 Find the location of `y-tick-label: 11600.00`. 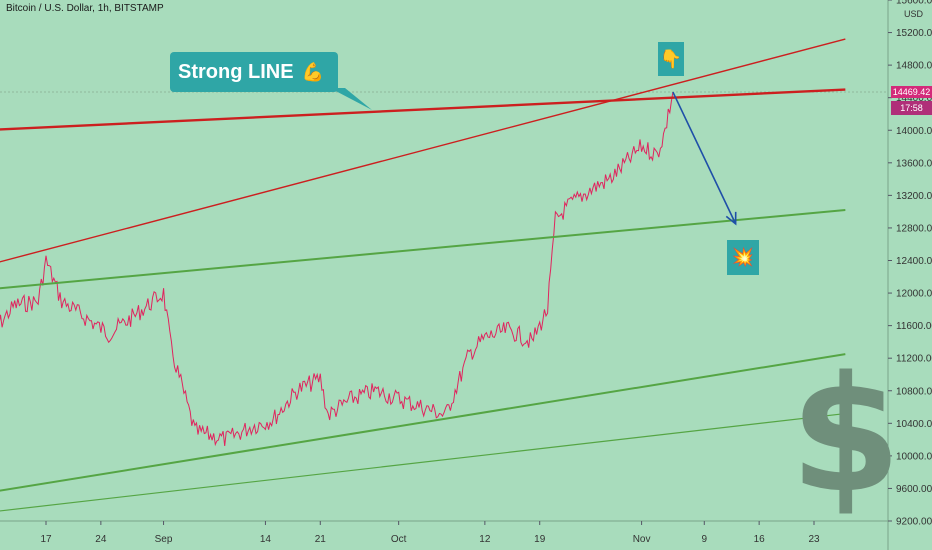

y-tick-label: 11600.00 is located at coordinates (914, 326).